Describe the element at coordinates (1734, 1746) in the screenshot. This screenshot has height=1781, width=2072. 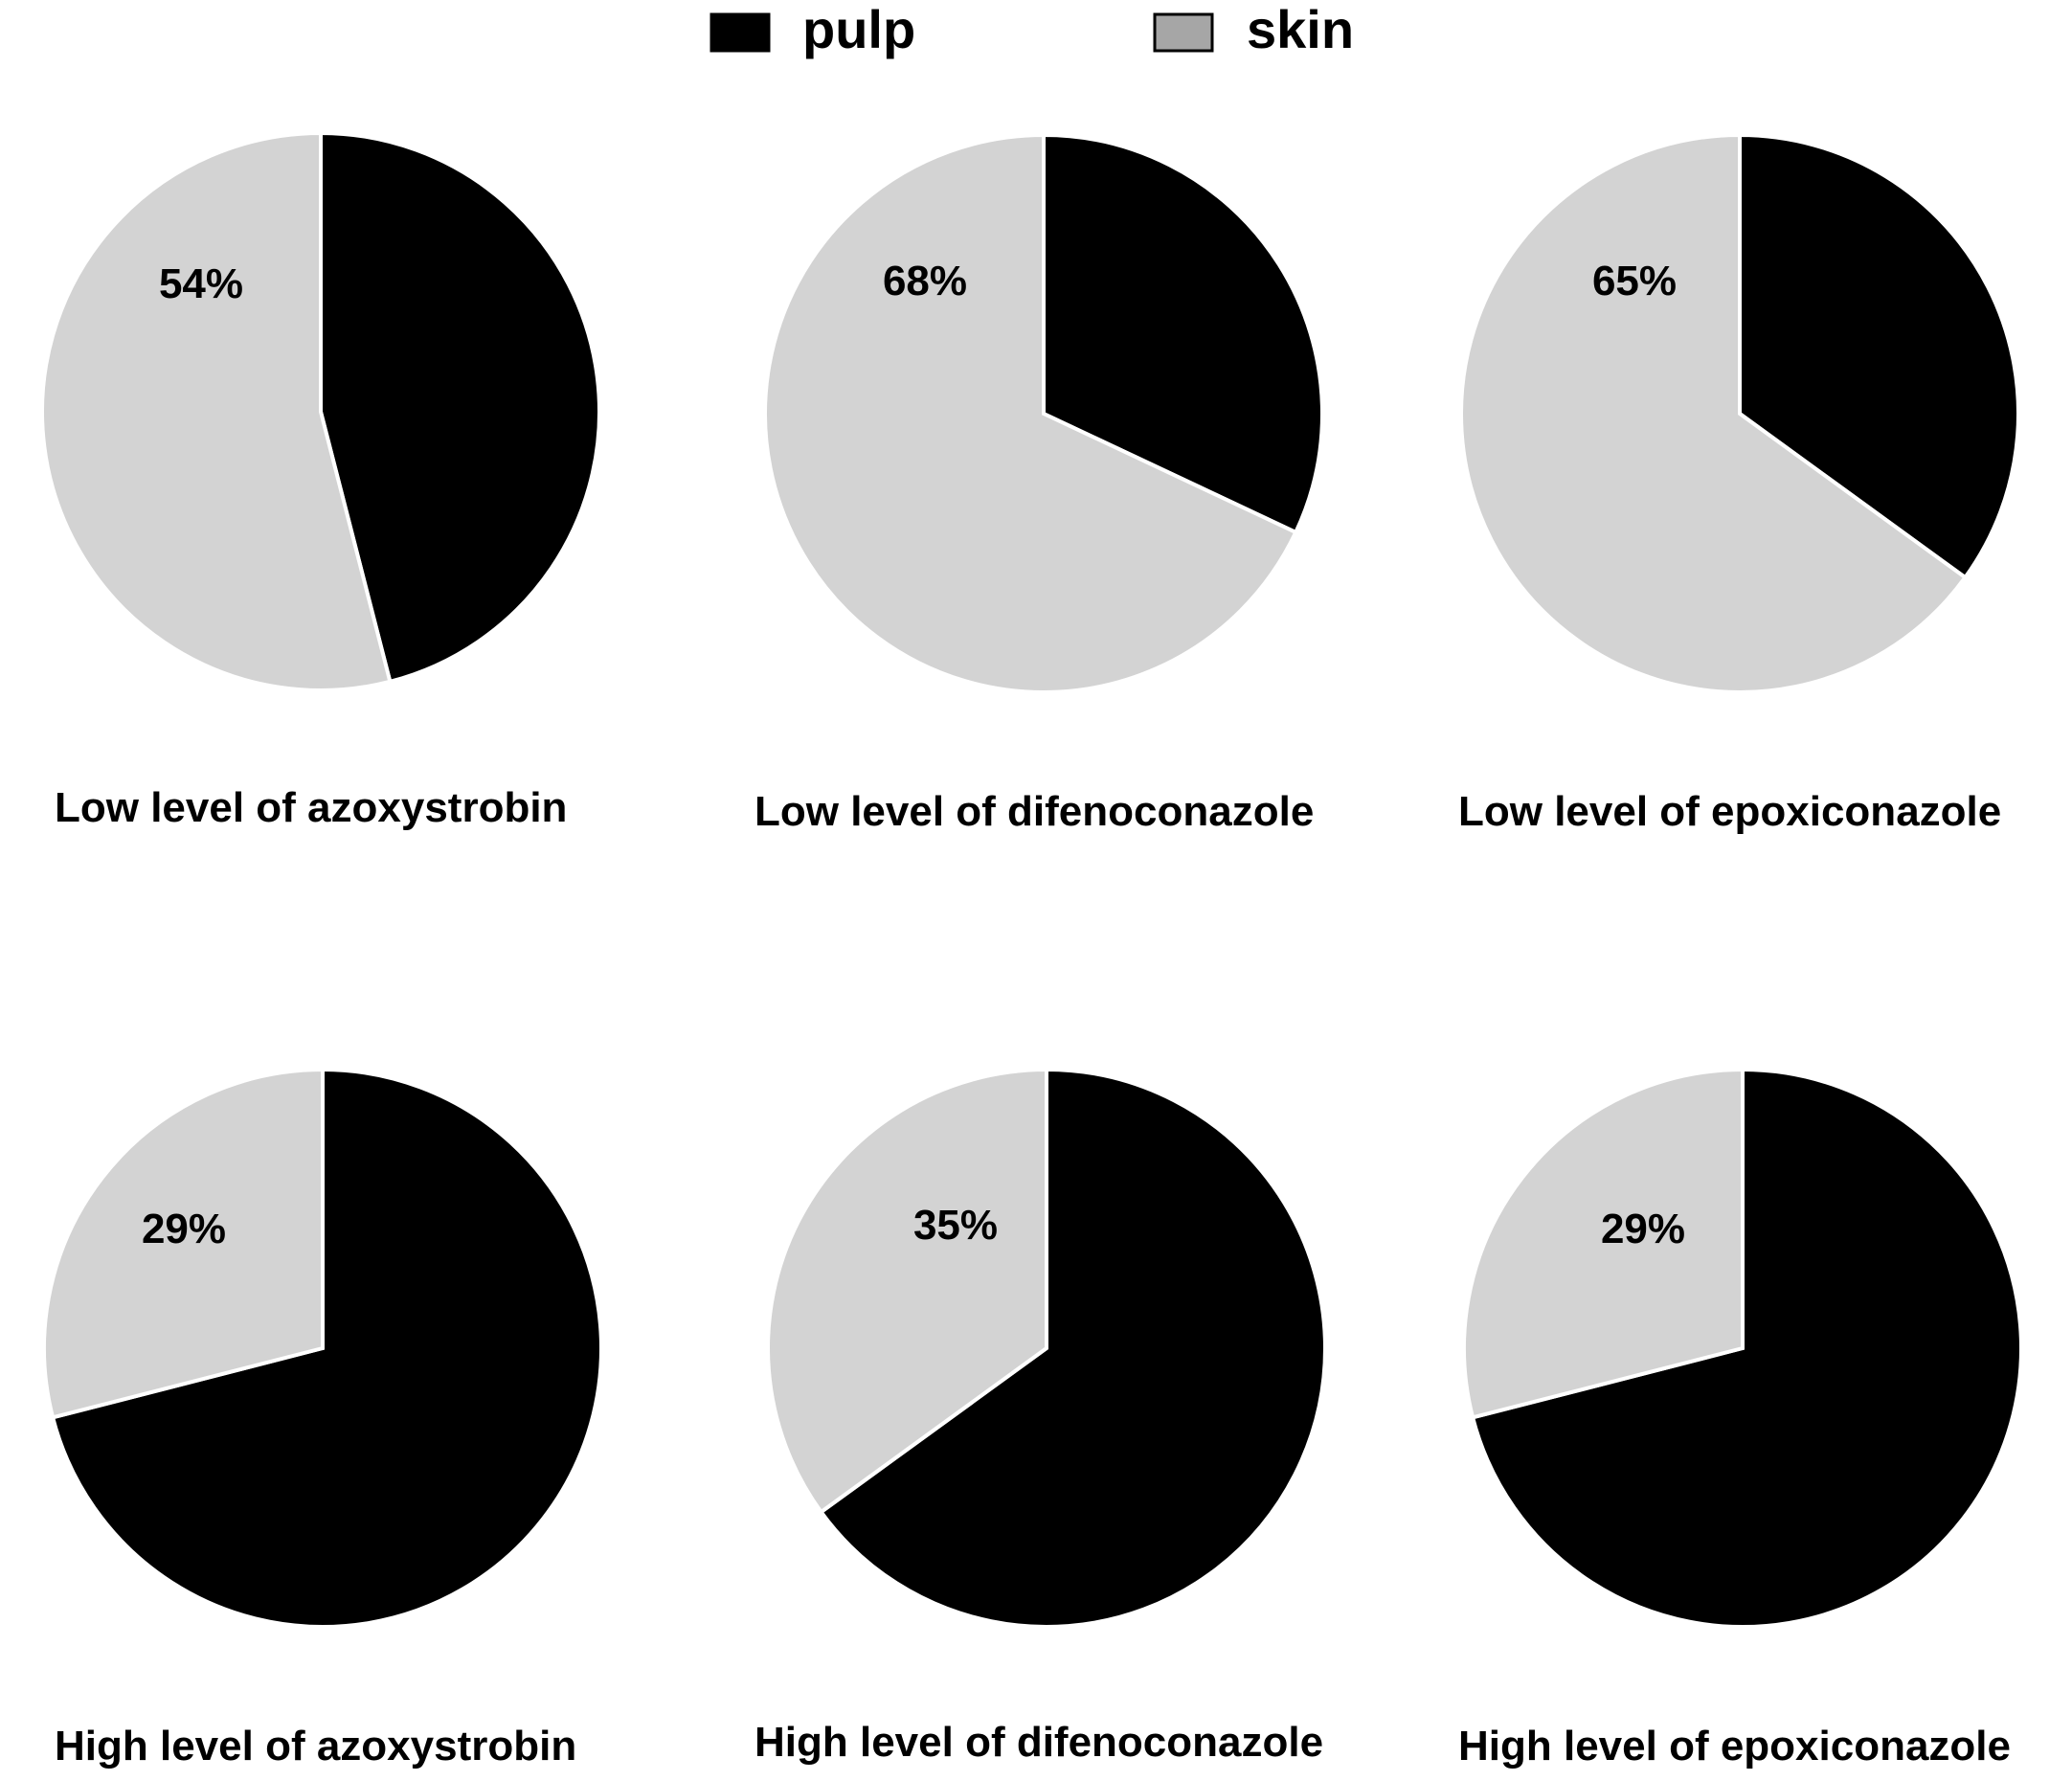
I see `pie-title: High level of epoxiconazole` at that location.